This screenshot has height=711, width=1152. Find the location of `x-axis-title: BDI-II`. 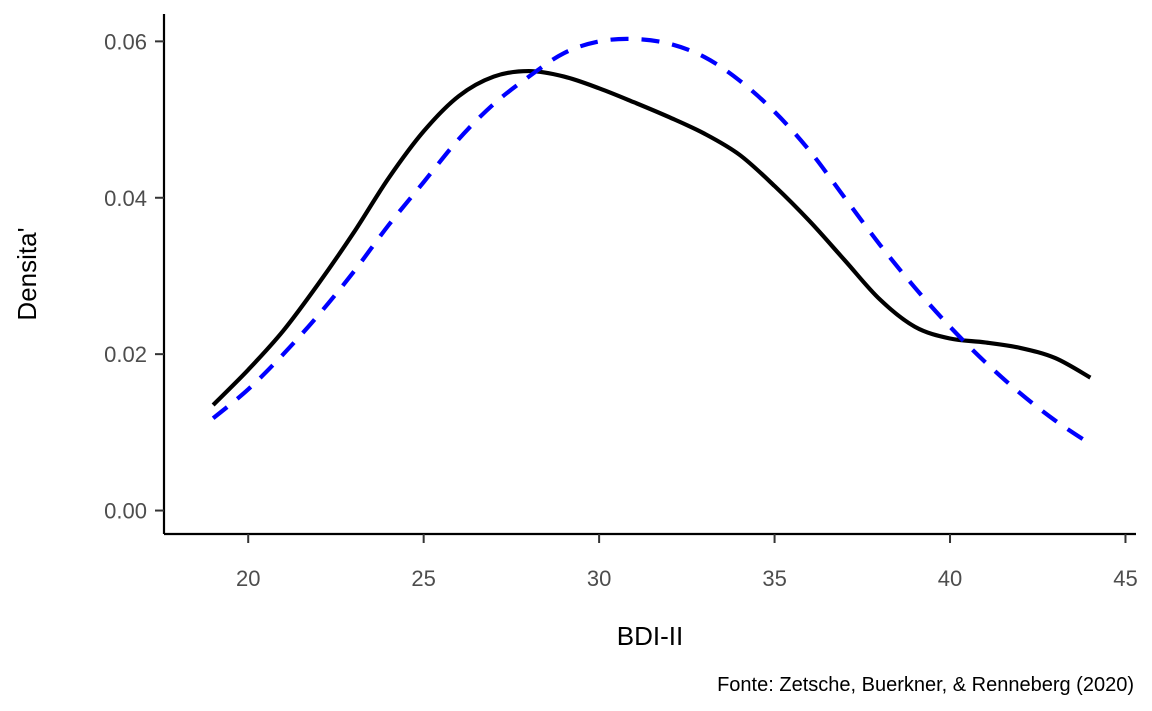

x-axis-title: BDI-II is located at coordinates (650, 636).